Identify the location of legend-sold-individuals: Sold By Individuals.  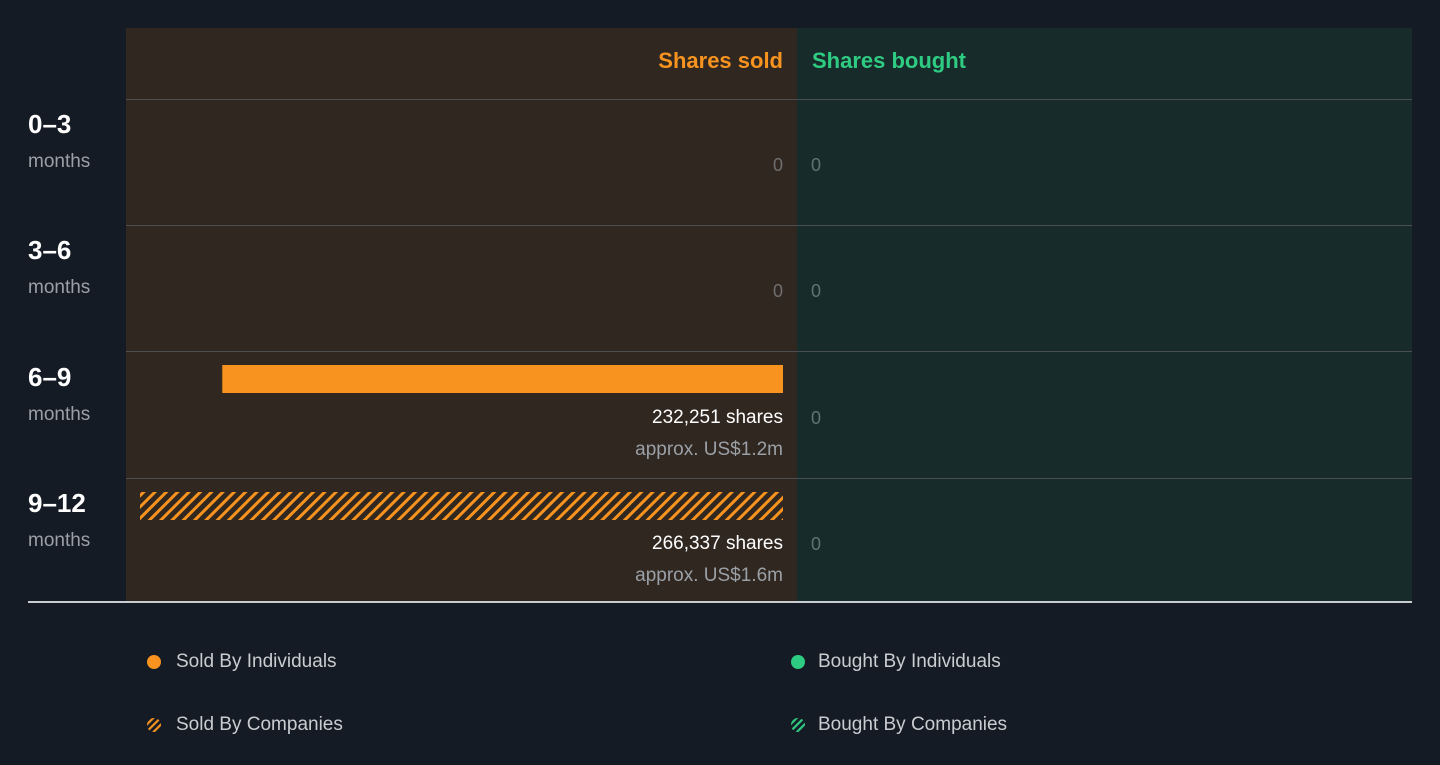
(256, 662).